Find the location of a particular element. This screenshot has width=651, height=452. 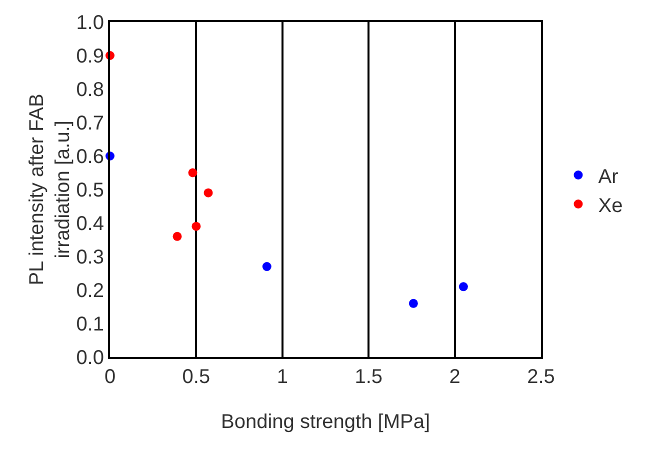

y-tick-label: 0.2 is located at coordinates (90, 291).